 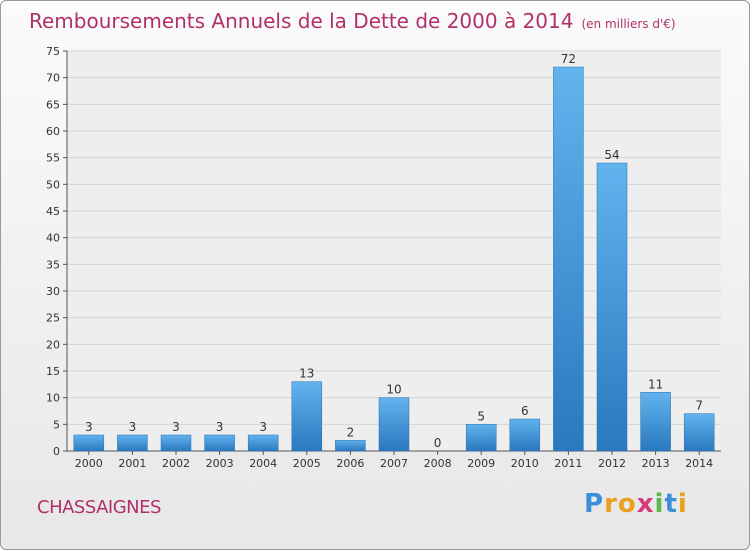 What do you see at coordinates (656, 463) in the screenshot?
I see `x-tick-label: 2013` at bounding box center [656, 463].